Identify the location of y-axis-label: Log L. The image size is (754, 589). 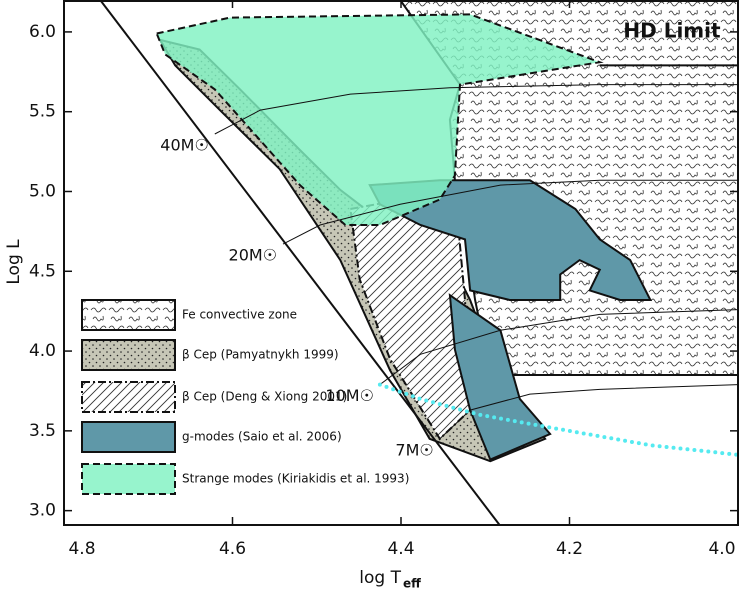
(14, 262).